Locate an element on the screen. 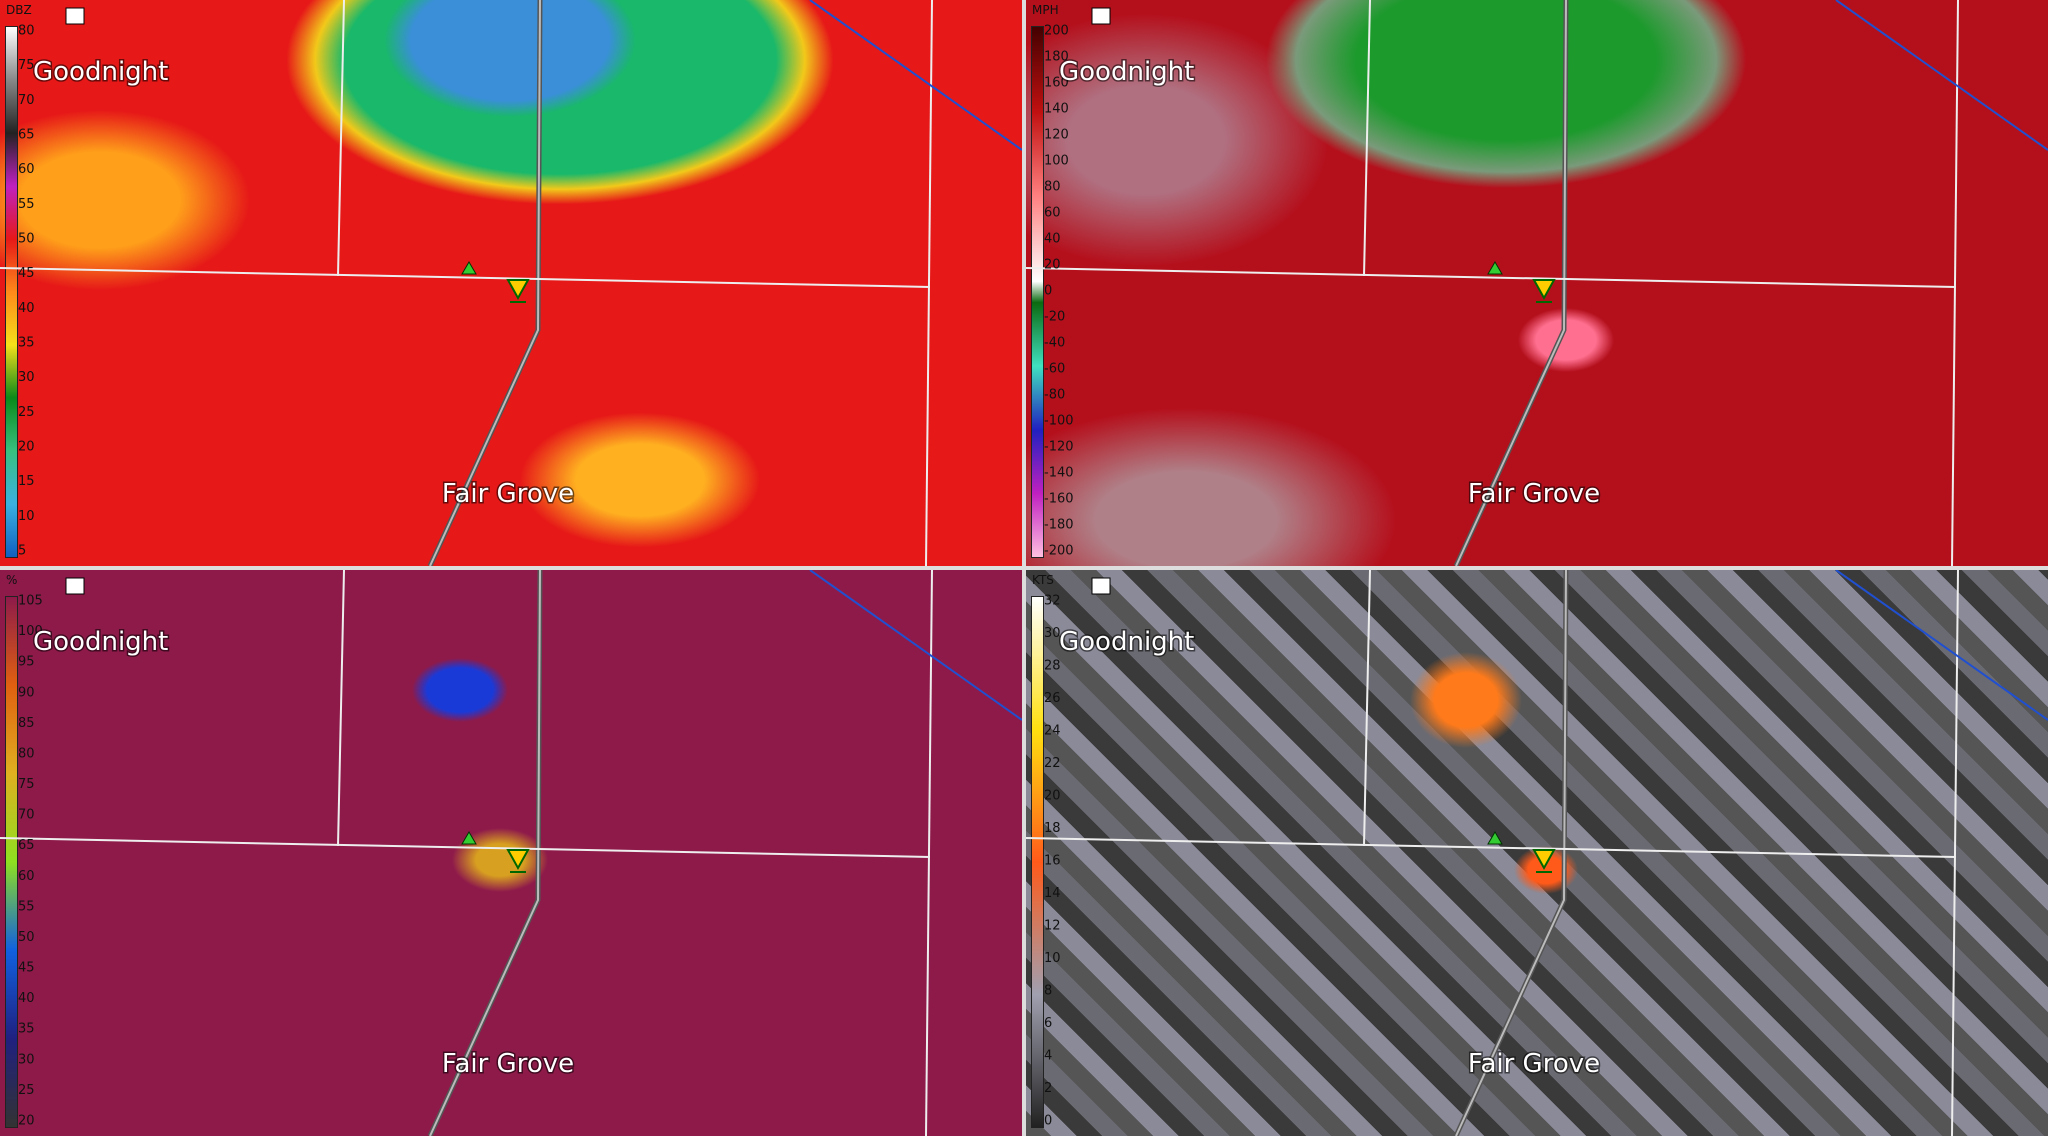 The height and width of the screenshot is (1136, 2048). scale-label: 4 is located at coordinates (1048, 1056).